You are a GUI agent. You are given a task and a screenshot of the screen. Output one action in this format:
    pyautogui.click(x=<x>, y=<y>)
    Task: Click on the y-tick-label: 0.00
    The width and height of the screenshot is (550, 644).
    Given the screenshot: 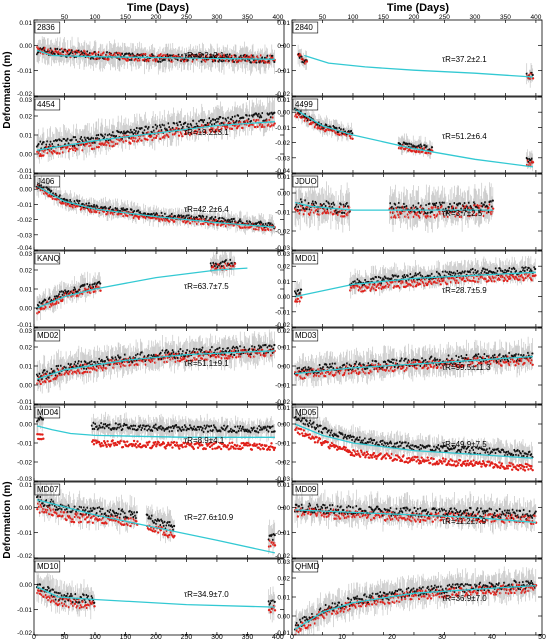 What is the action you would take?
    pyautogui.click(x=25, y=155)
    